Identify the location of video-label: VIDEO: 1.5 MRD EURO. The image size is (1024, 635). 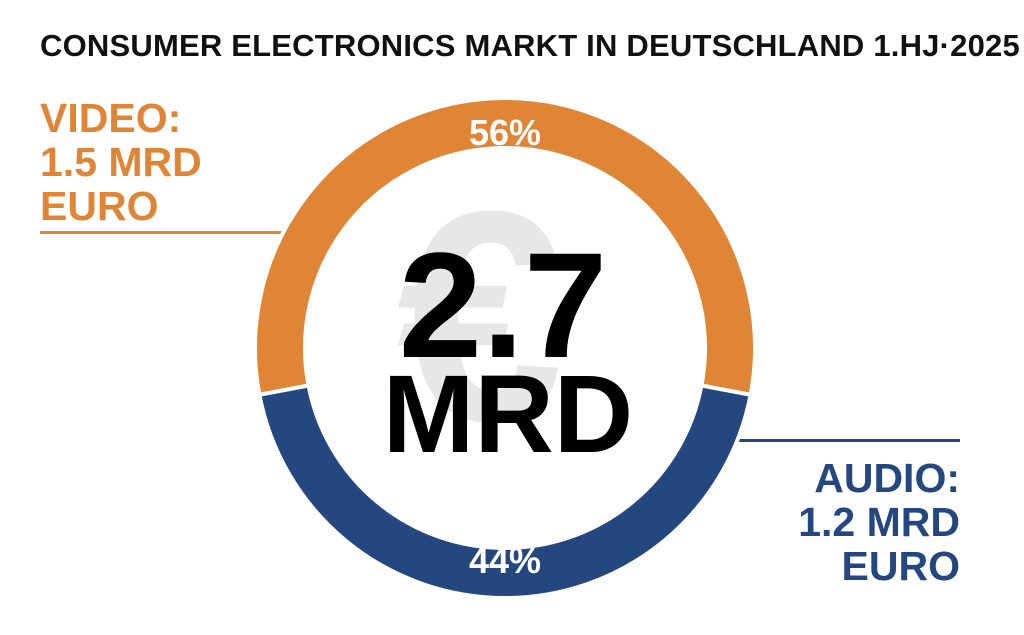
(121, 162).